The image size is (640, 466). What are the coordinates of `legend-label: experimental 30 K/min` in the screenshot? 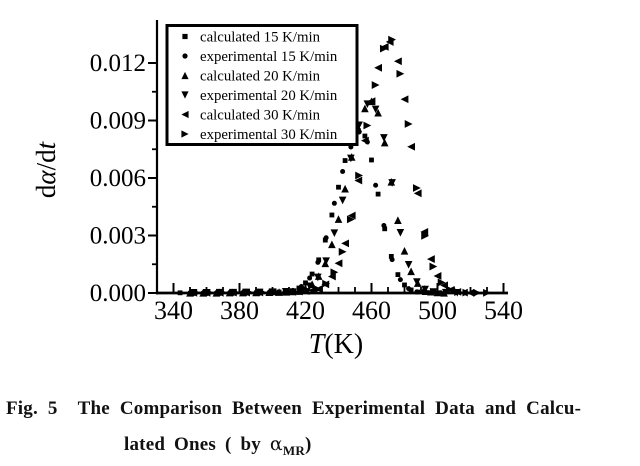 It's located at (269, 135).